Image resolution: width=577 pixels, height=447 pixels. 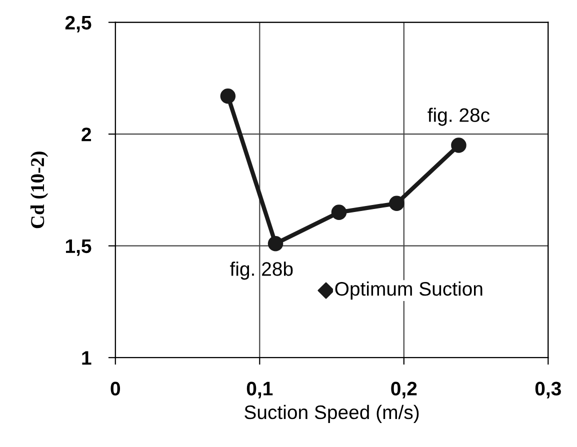 I want to click on annotation: fig. 28b, so click(x=261, y=271).